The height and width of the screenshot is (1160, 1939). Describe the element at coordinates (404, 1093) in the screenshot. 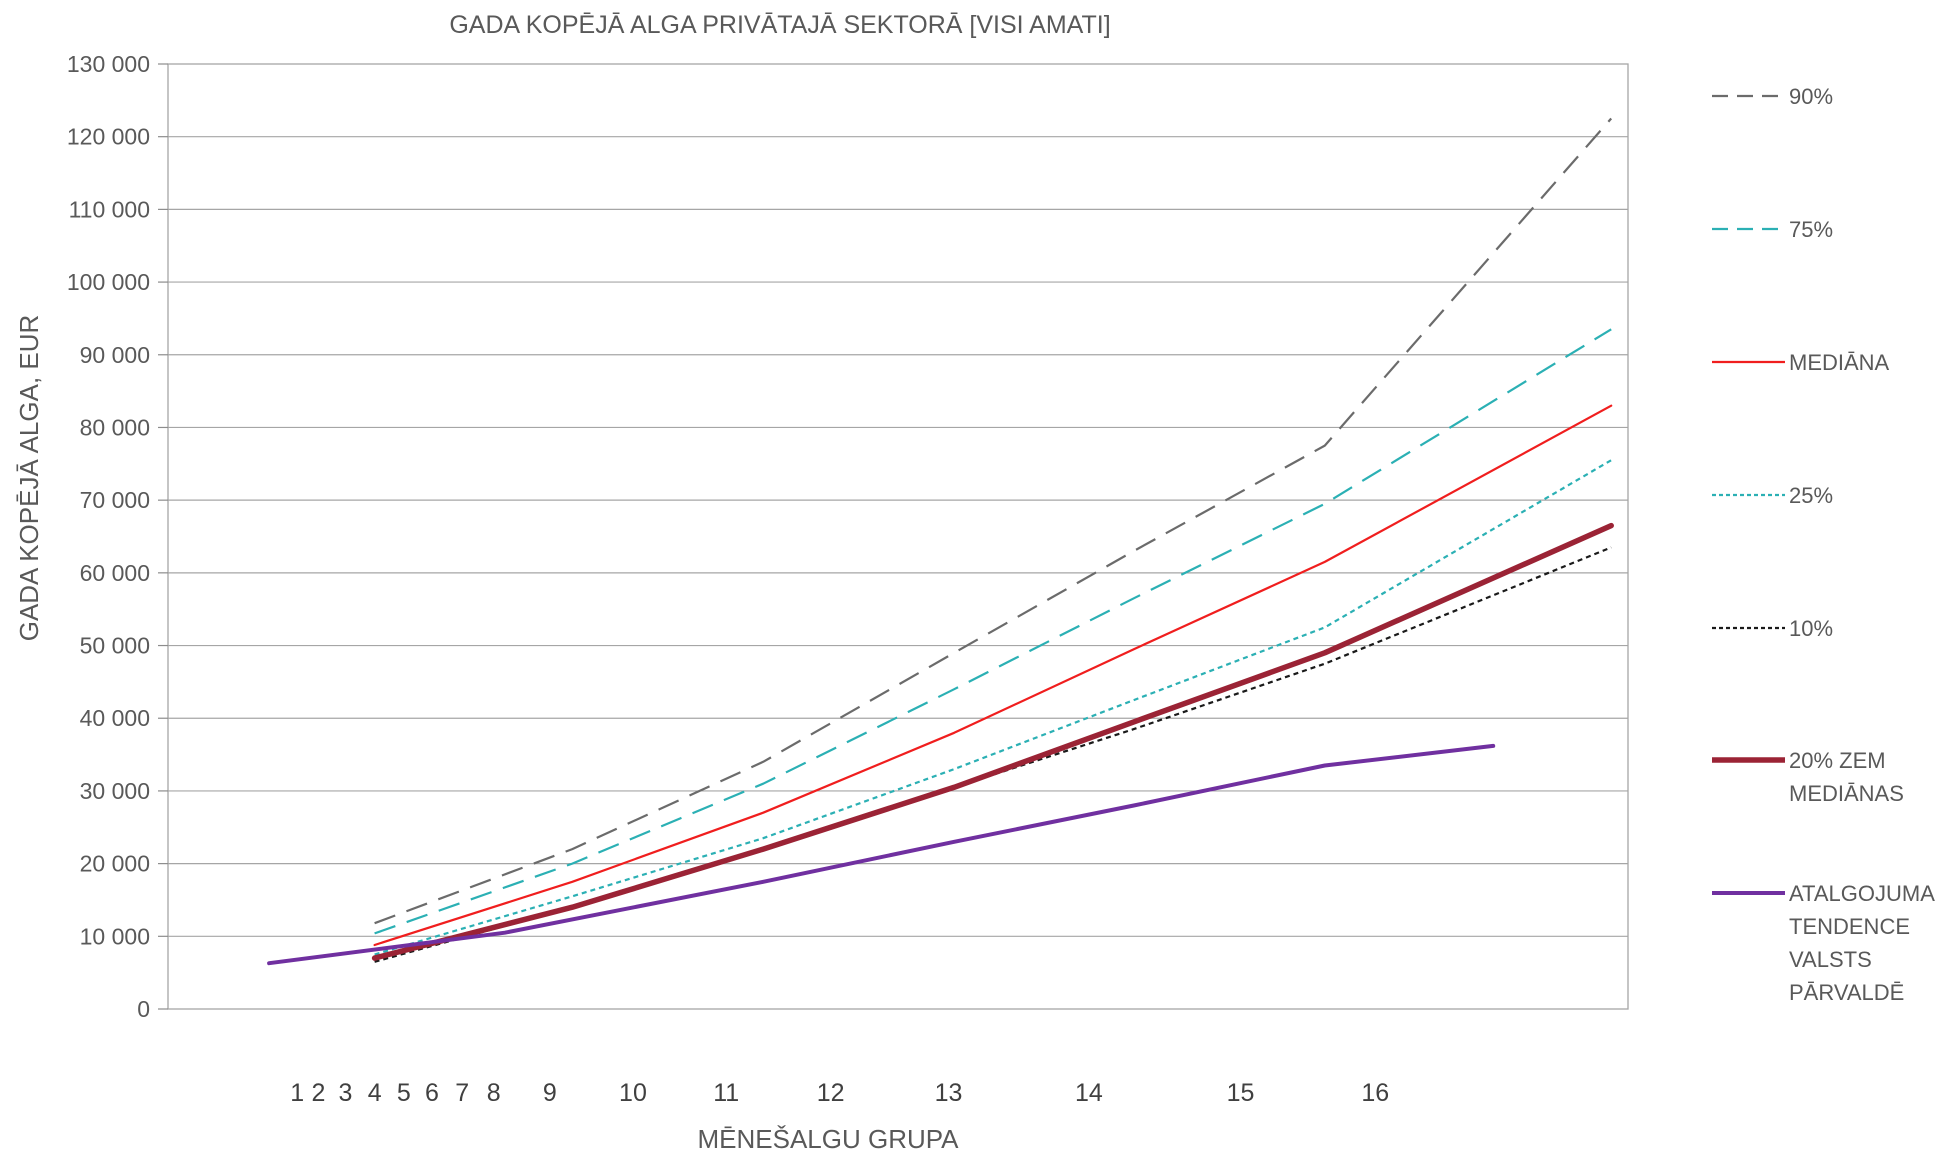

I see `x-tick-label: 5` at that location.